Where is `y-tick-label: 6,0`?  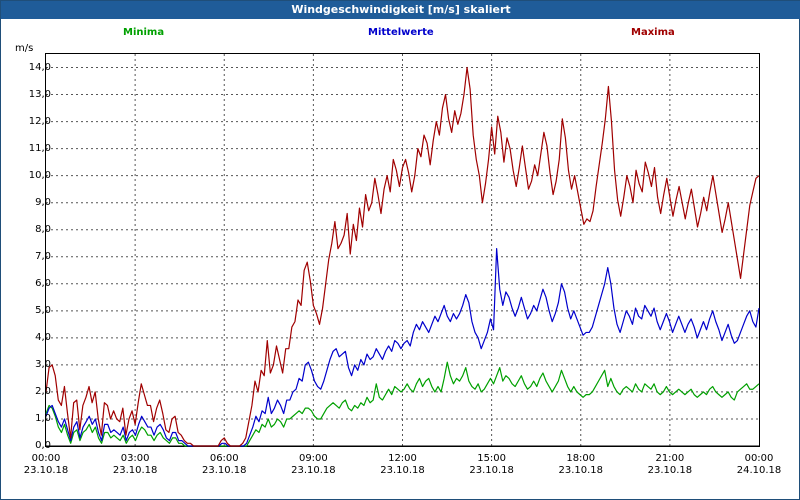 y-tick-label: 6,0 is located at coordinates (43, 283).